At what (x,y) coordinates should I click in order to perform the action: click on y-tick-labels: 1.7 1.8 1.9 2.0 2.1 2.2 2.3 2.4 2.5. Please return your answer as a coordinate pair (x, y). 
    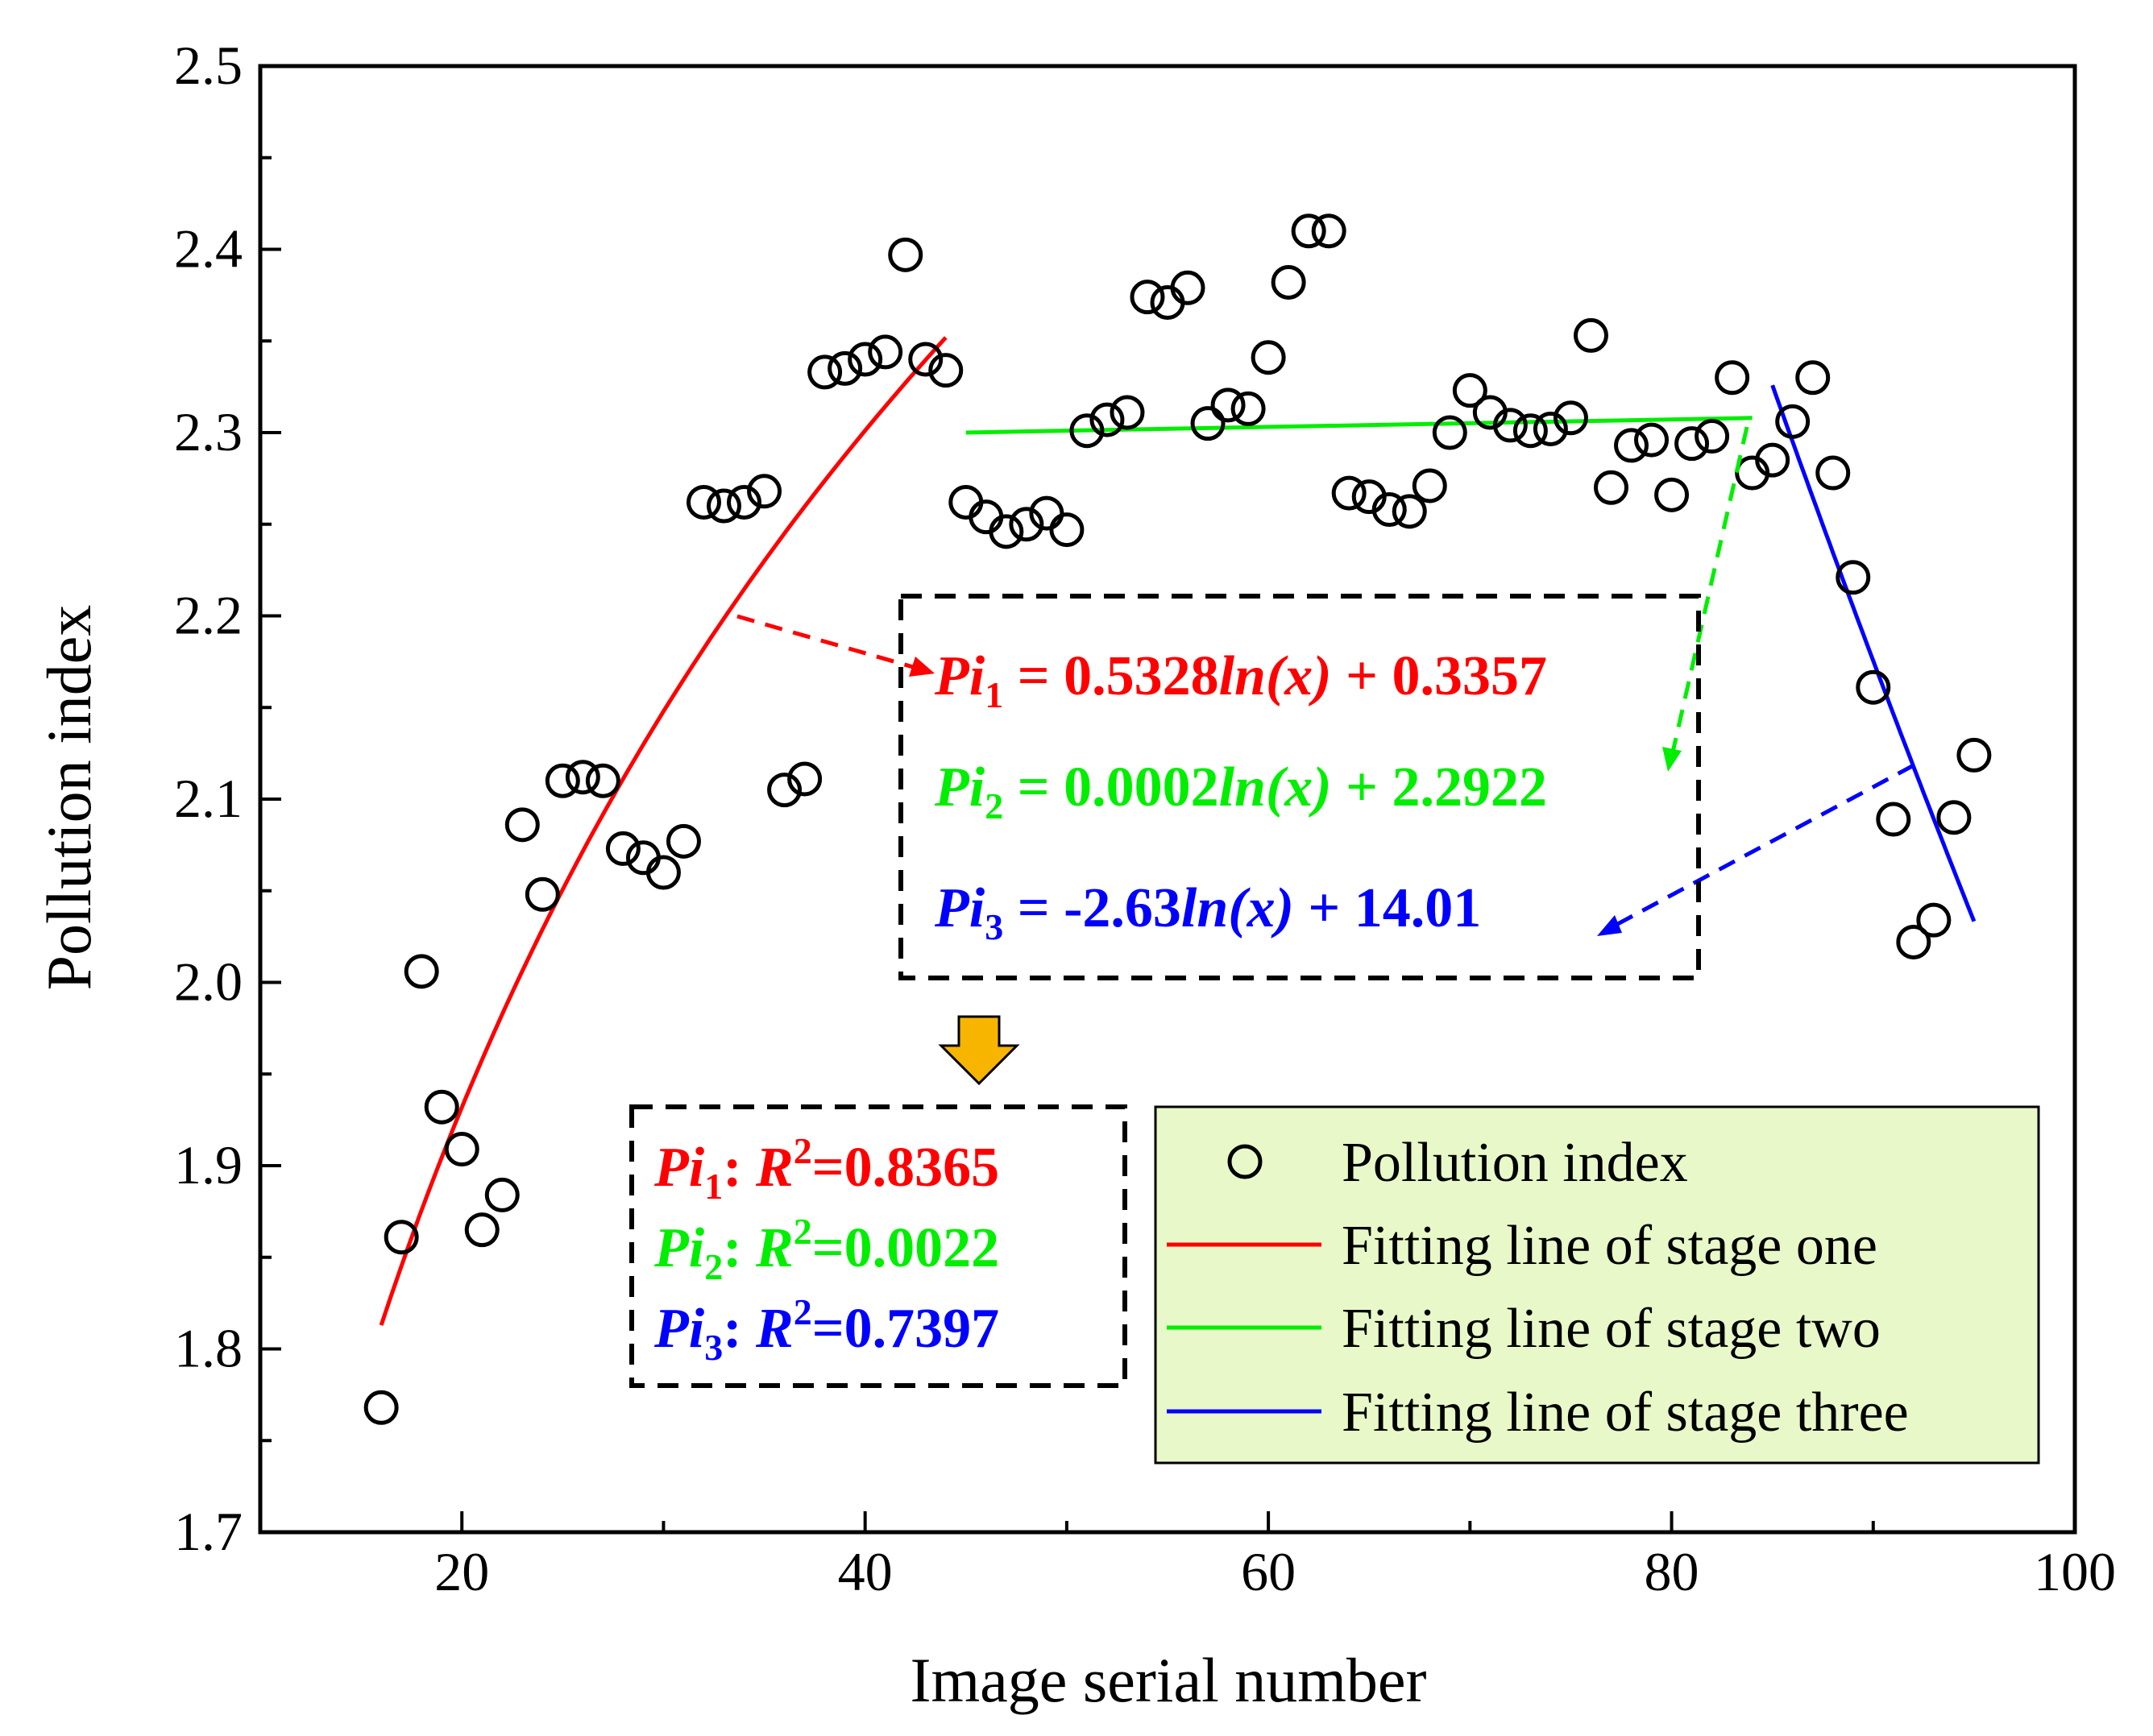
    Looking at the image, I should click on (208, 799).